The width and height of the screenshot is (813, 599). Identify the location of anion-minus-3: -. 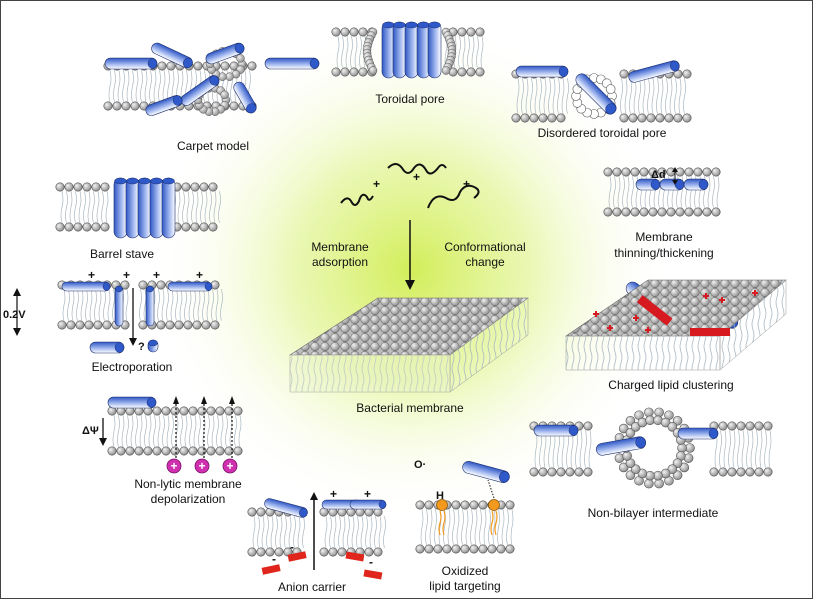
(371, 562).